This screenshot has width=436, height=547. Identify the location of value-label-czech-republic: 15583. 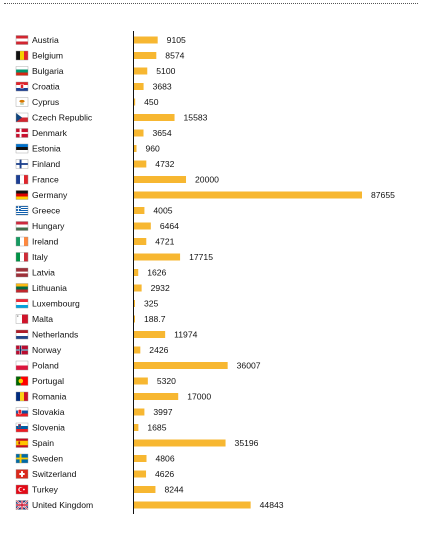
(196, 118).